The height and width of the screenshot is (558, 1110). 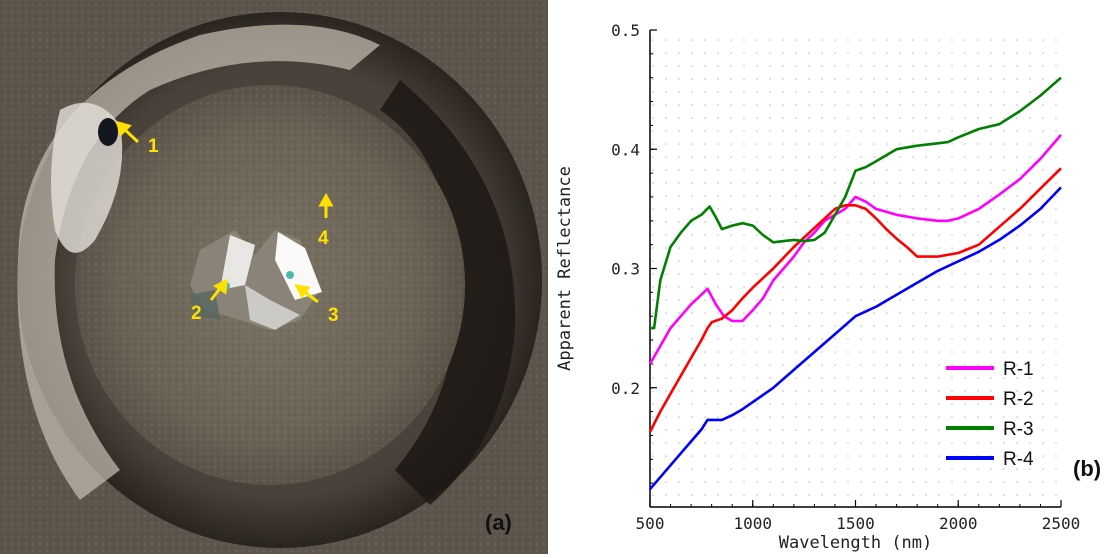 I want to click on panel-b-label: (b), so click(x=1087, y=468).